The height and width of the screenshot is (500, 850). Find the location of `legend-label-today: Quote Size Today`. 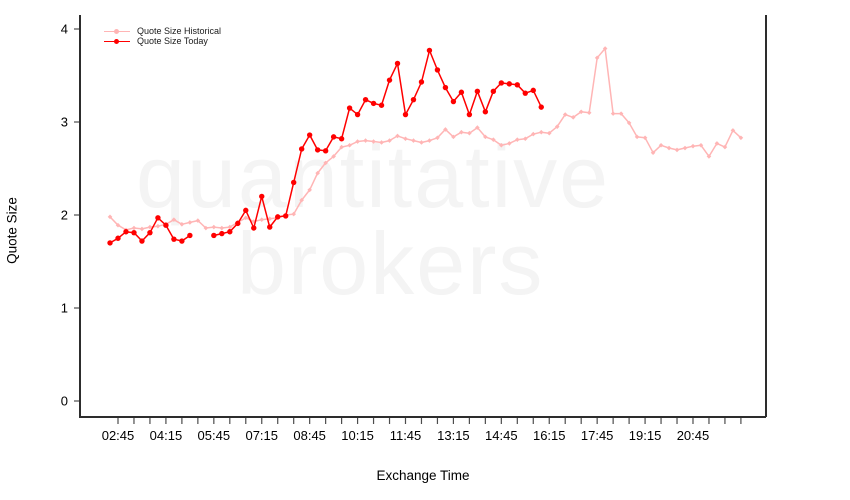

legend-label-today: Quote Size Today is located at coordinates (172, 41).